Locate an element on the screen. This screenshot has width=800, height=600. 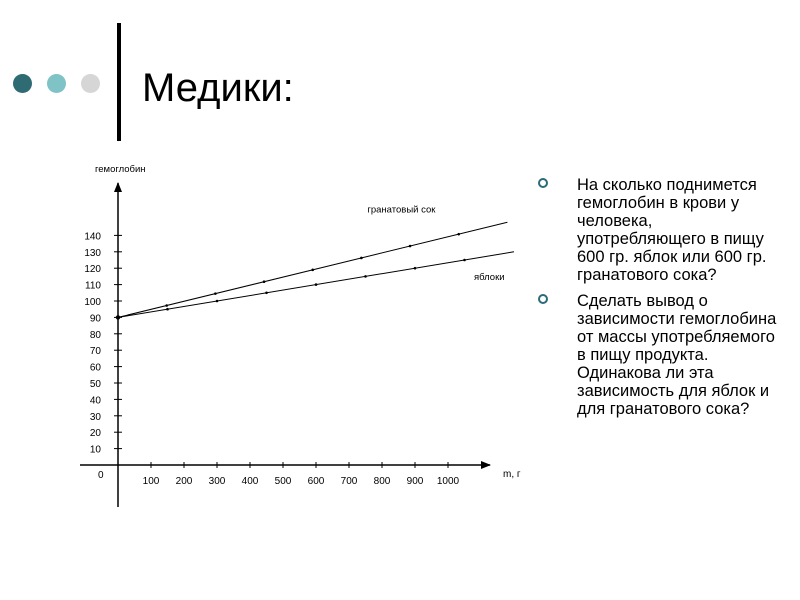
y-tick-label: 70 is located at coordinates (96, 351).